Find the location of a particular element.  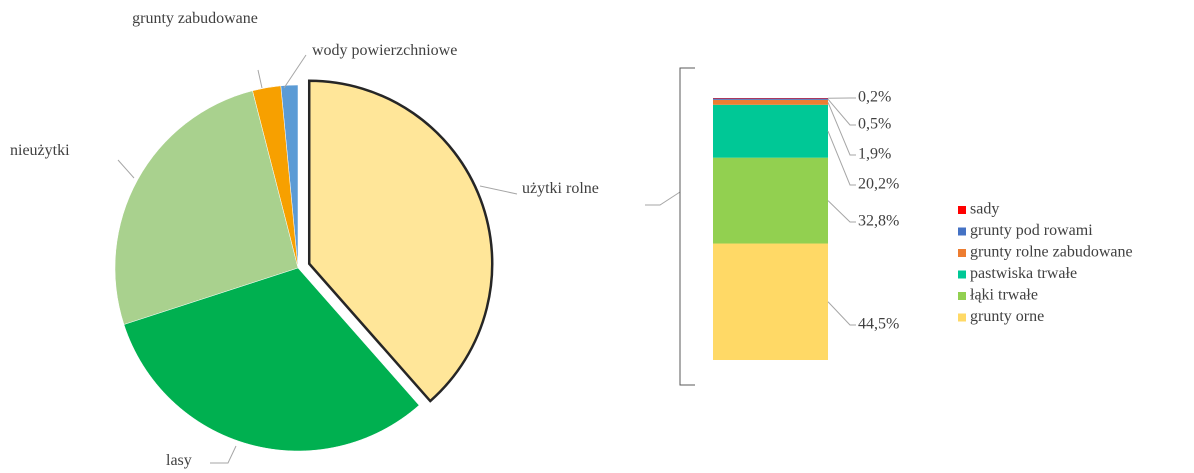

legend-label: pastwiska trwałe is located at coordinates (1023, 273).